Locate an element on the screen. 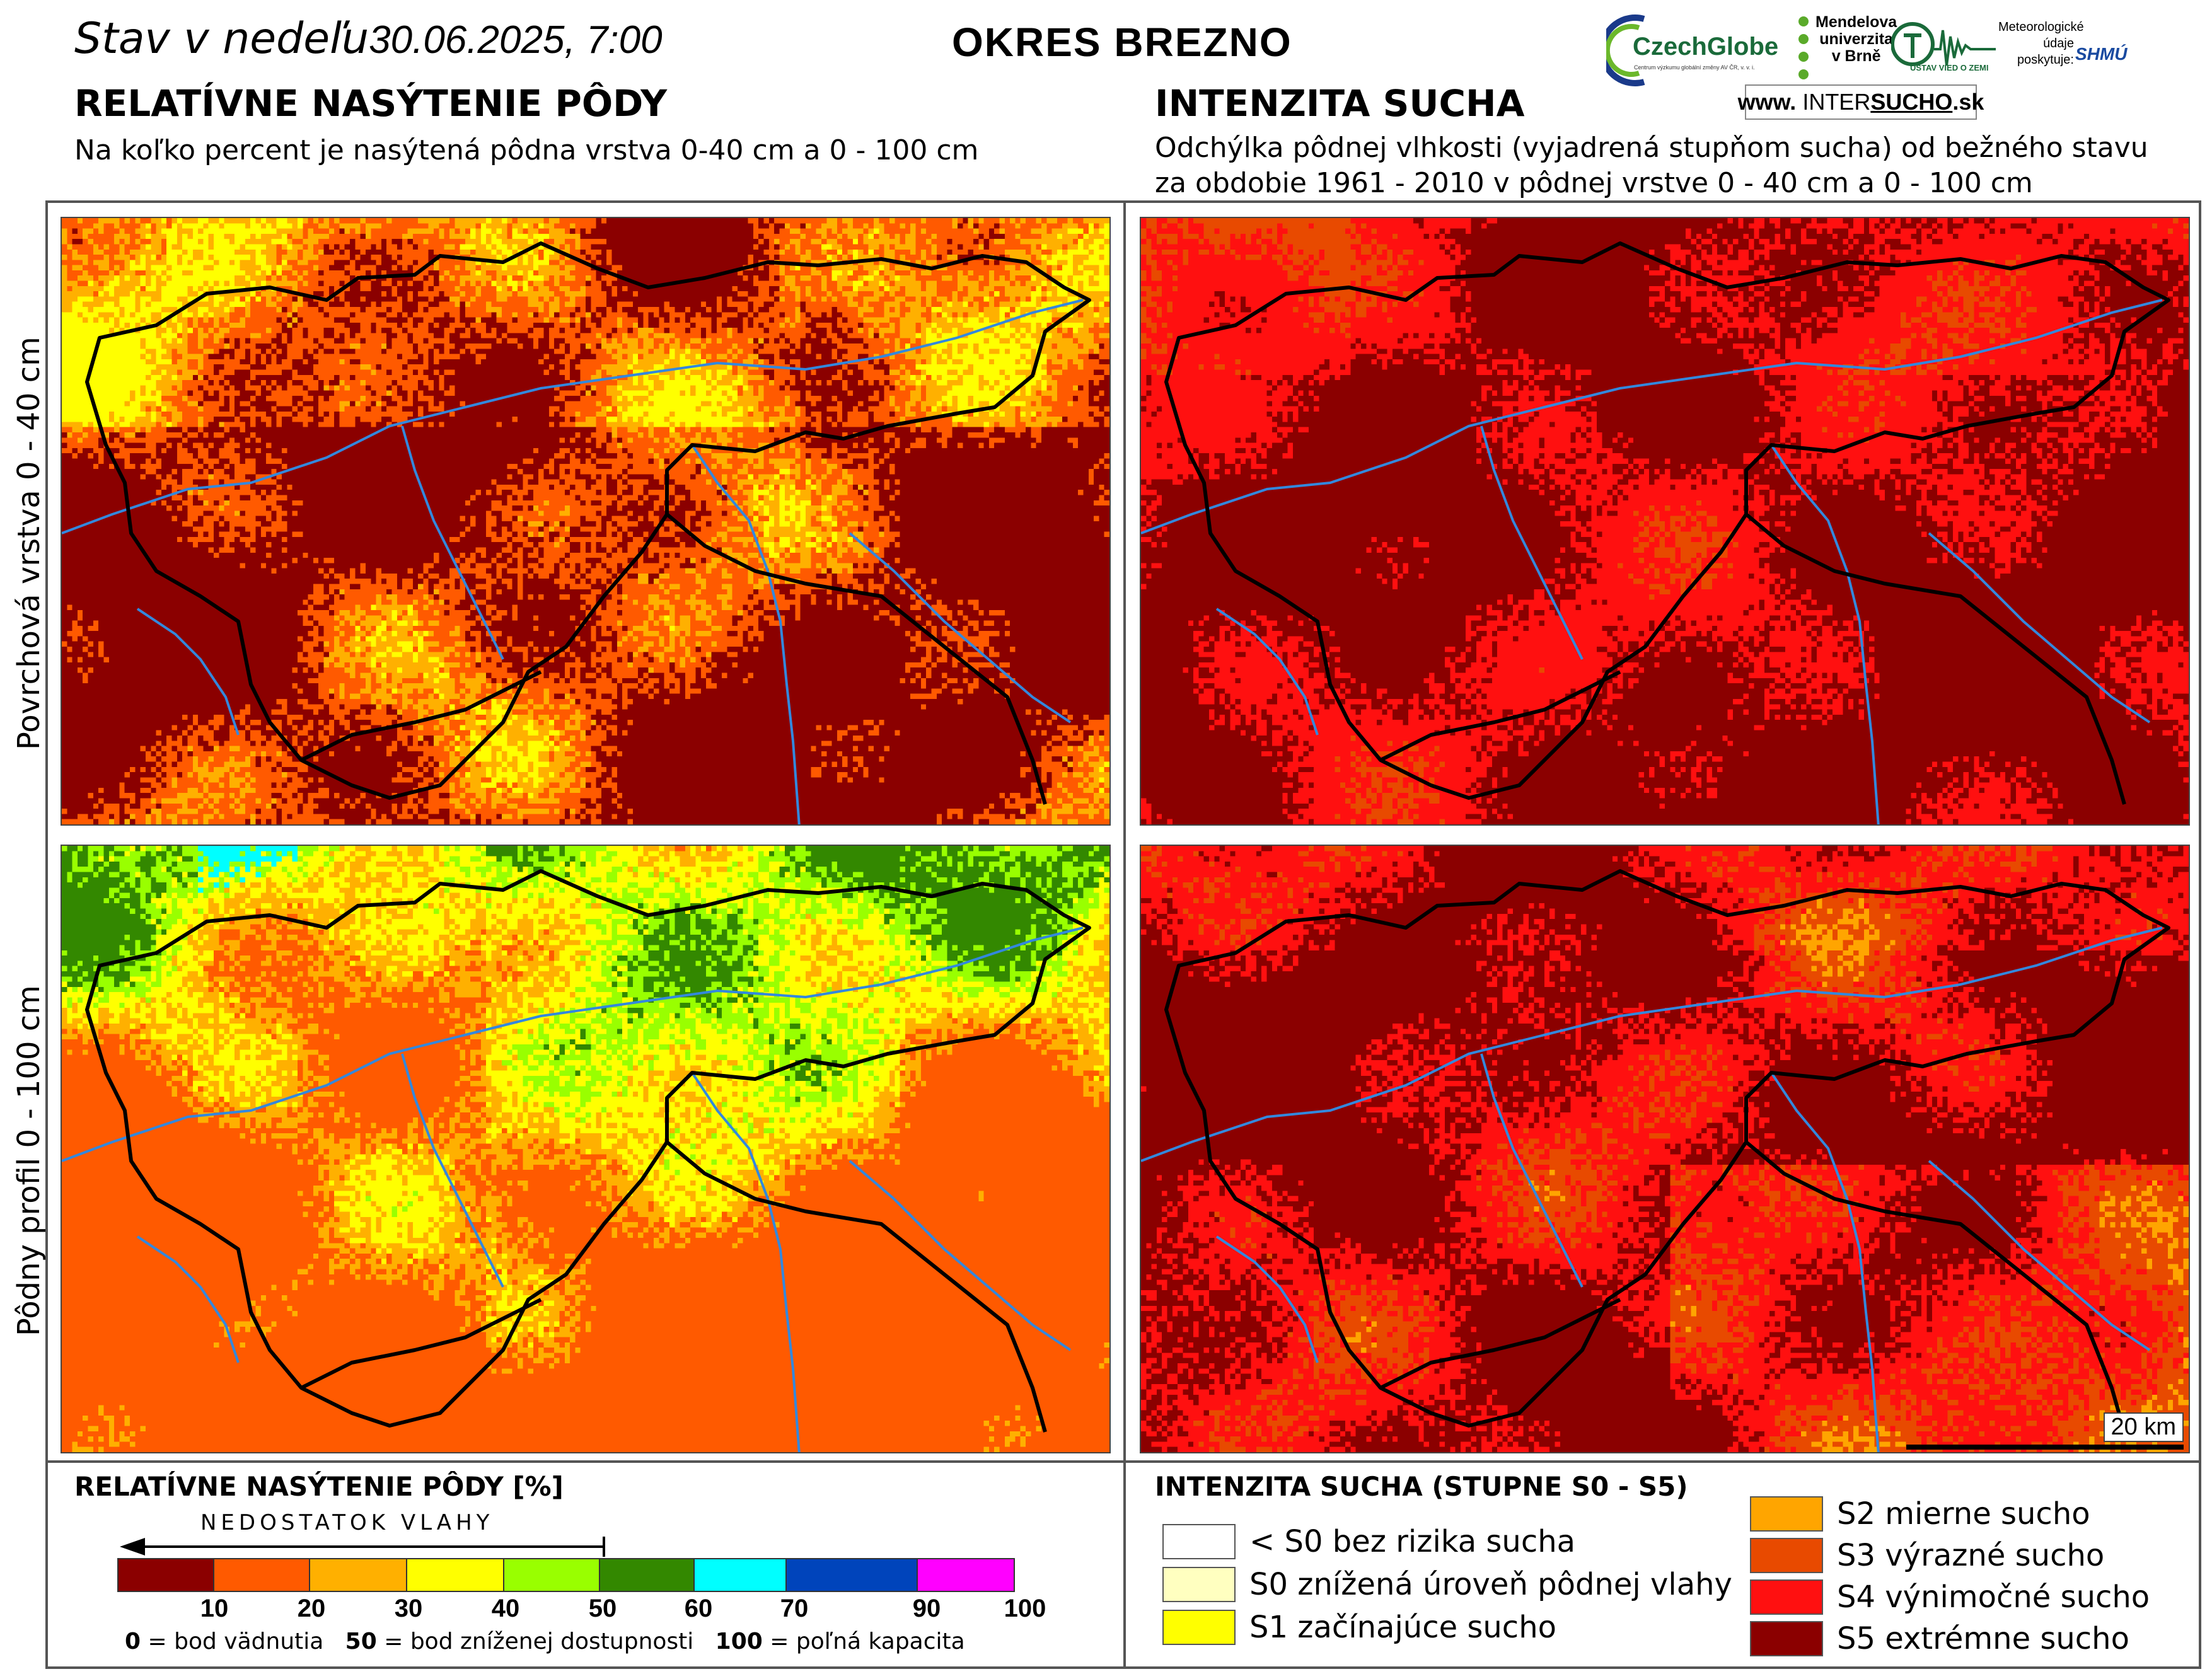 Image resolution: width=2212 pixels, height=1674 pixels. status-prefix: Stav v nedeľu is located at coordinates (221, 39).